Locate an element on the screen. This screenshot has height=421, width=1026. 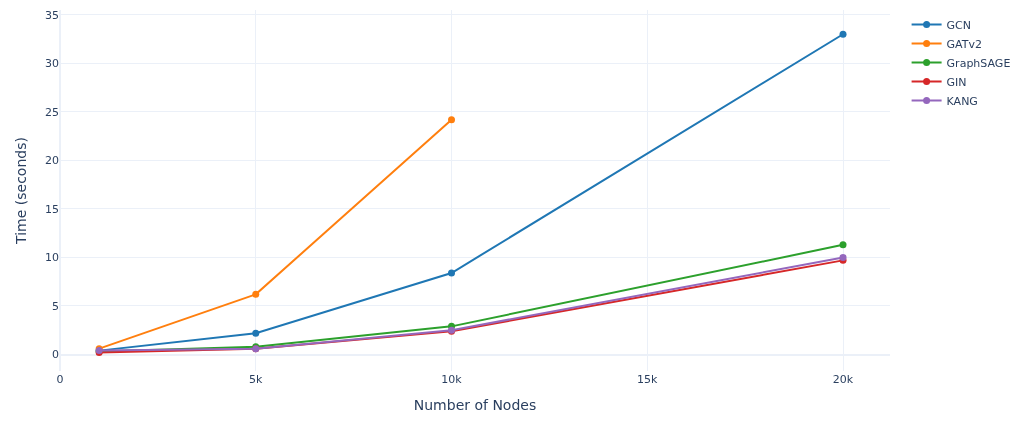
x-tick-label: 15k is located at coordinates (648, 379).